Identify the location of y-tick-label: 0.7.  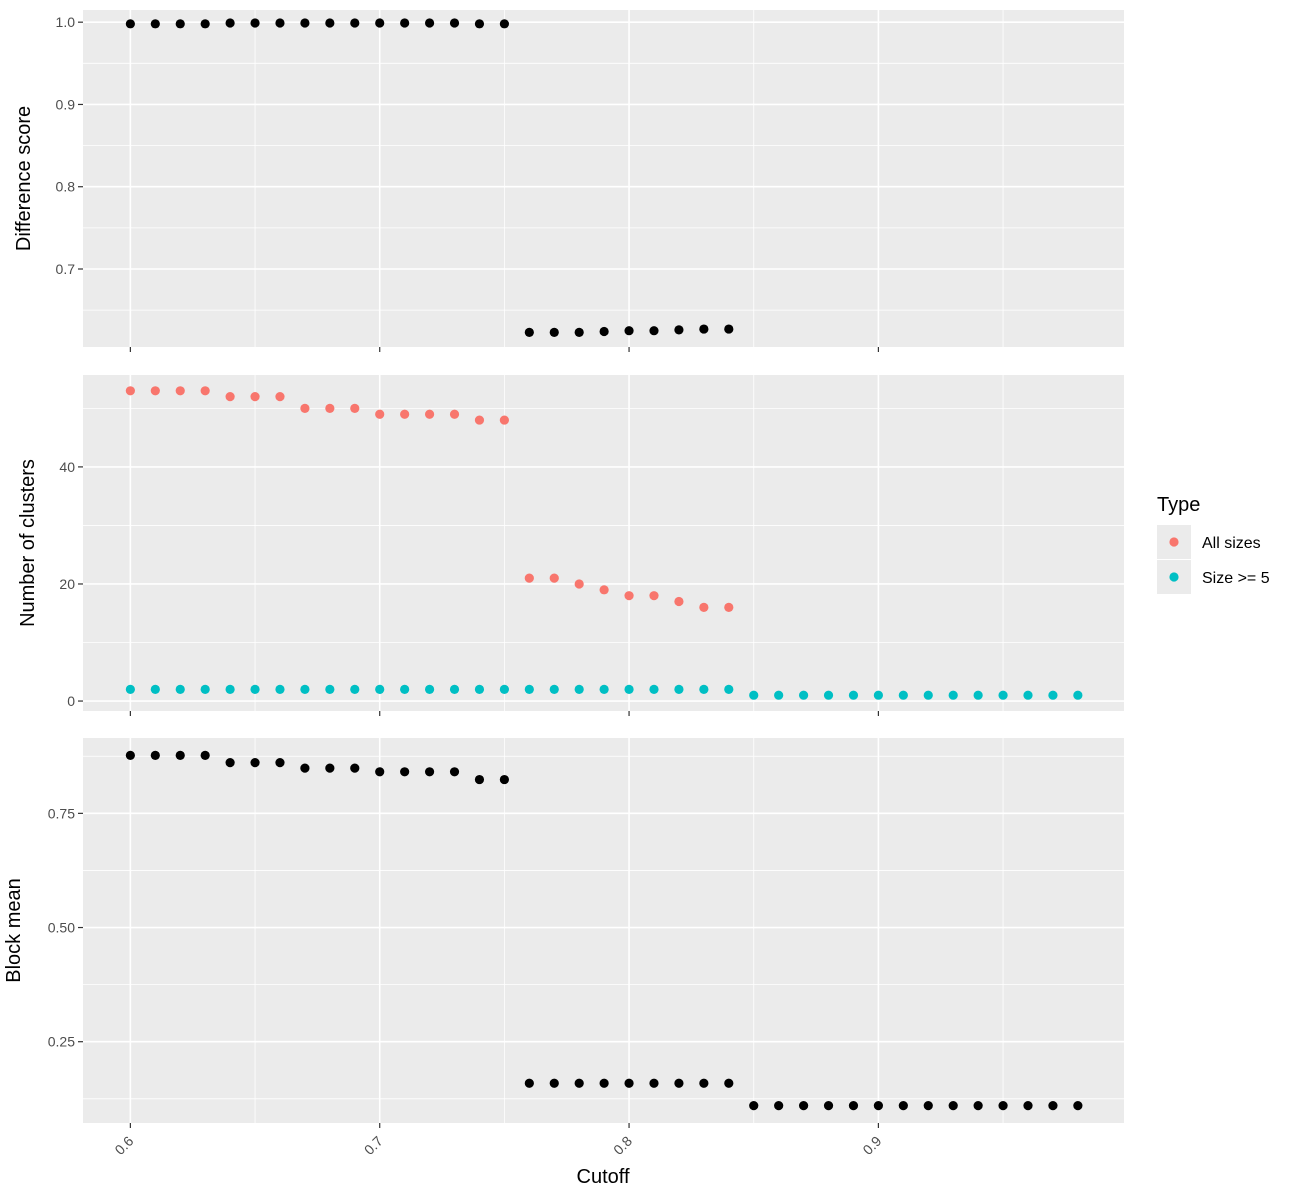
(66, 269).